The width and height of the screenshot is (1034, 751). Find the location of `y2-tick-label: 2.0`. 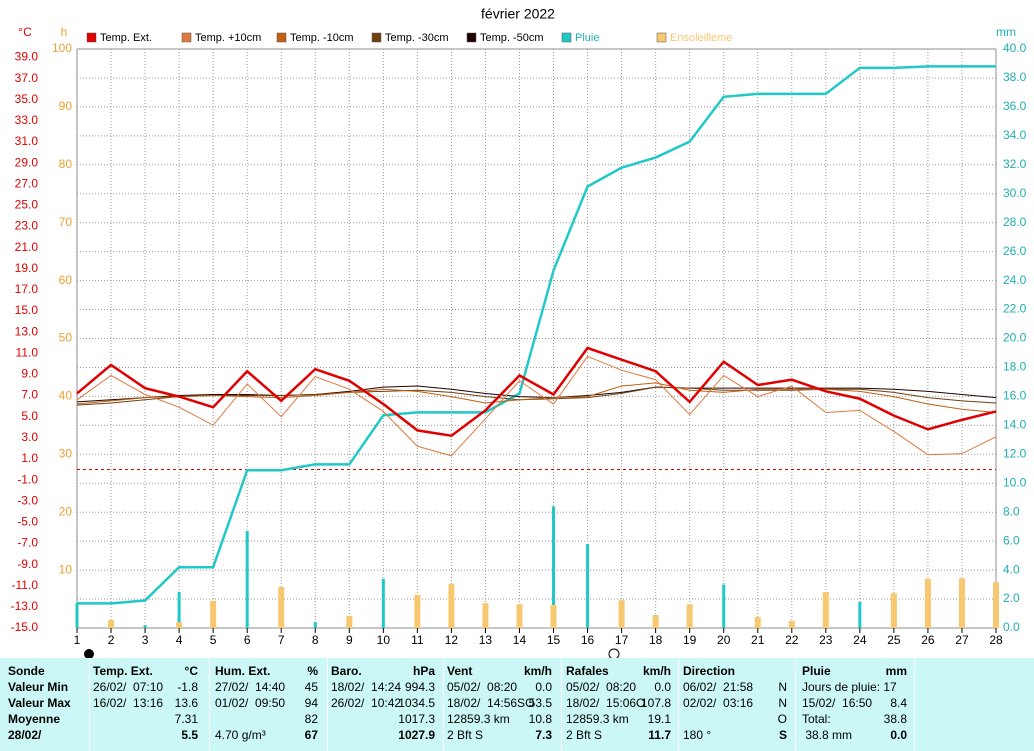

y2-tick-label: 2.0 is located at coordinates (1011, 598).